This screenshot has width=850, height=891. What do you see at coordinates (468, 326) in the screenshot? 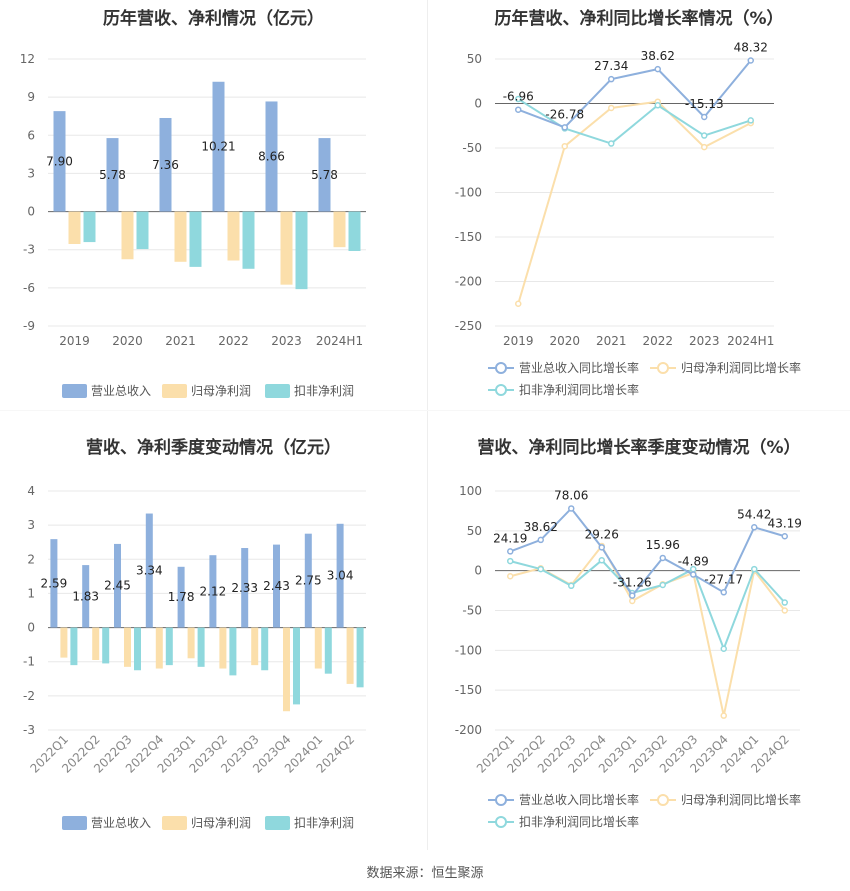
I see `y-tick-label: -250` at bounding box center [468, 326].